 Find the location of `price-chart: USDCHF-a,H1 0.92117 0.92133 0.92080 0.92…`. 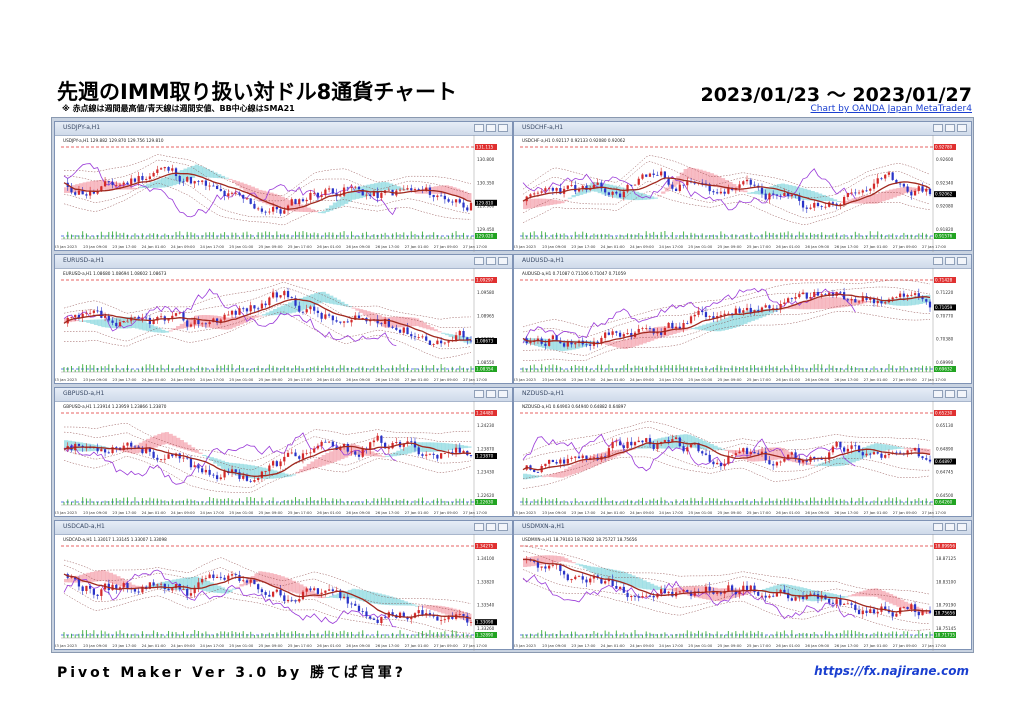

price-chart: USDCHF-a,H1 0.92117 0.92133 0.92080 0.92… is located at coordinates (742, 193).